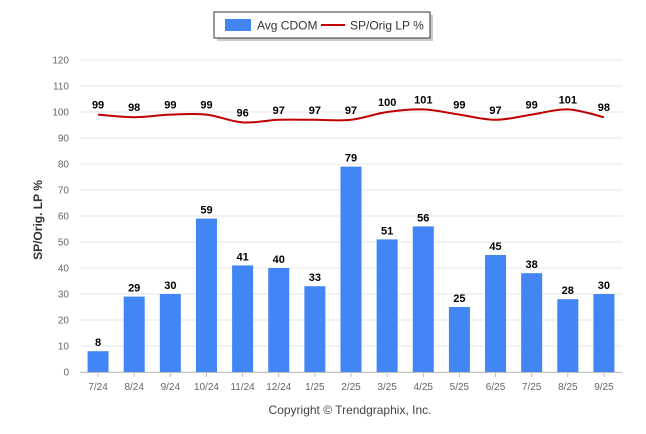 Image resolution: width=646 pixels, height=434 pixels. I want to click on y-tick-label: 90, so click(64, 139).